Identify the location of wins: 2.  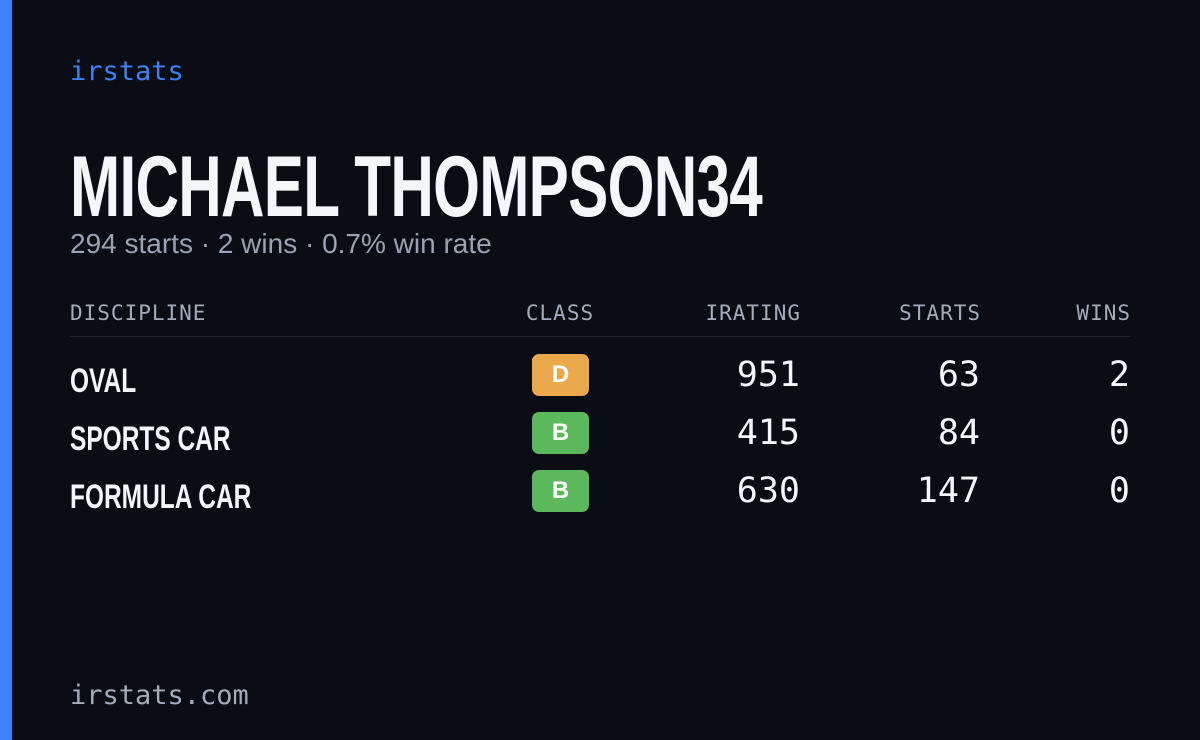
(1119, 375).